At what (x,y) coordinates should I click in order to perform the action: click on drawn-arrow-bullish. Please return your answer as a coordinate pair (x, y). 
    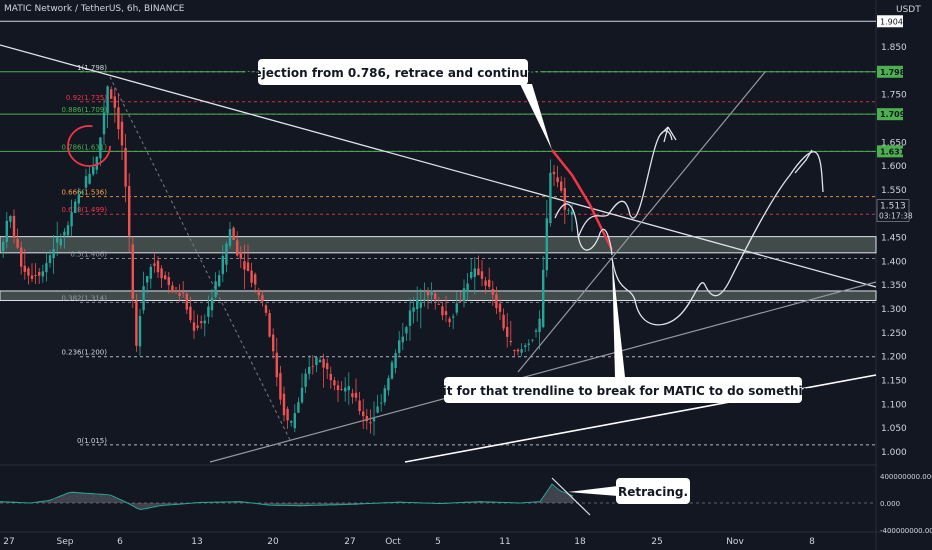
    Looking at the image, I should click on (670, 134).